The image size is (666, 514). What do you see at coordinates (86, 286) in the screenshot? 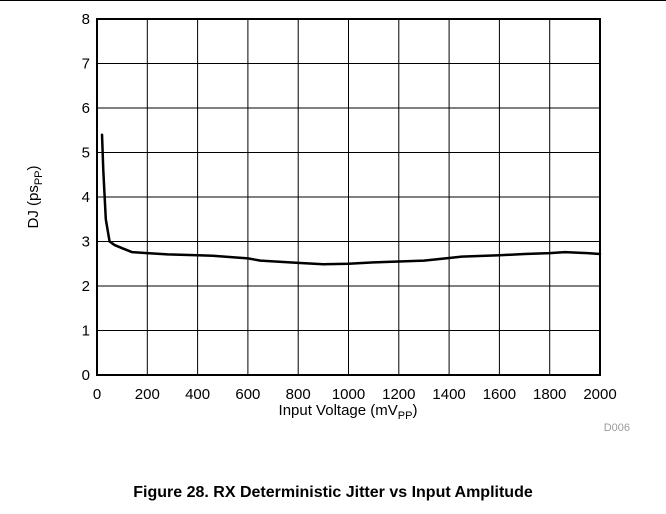
I see `y-tick-label: 2` at bounding box center [86, 286].